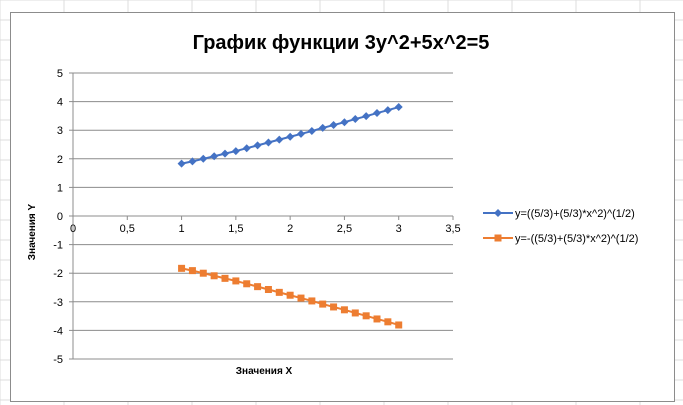 Image resolution: width=683 pixels, height=405 pixels. What do you see at coordinates (399, 229) in the screenshot?
I see `x-tick-label: 3` at bounding box center [399, 229].